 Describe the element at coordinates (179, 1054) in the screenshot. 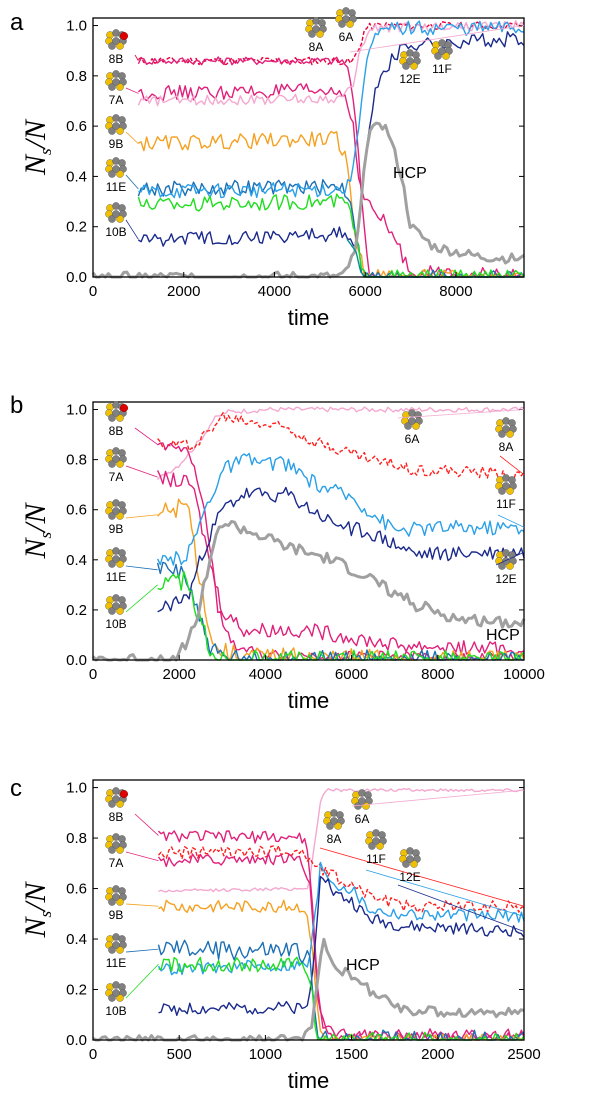

I see `x-tick-label: 500` at that location.